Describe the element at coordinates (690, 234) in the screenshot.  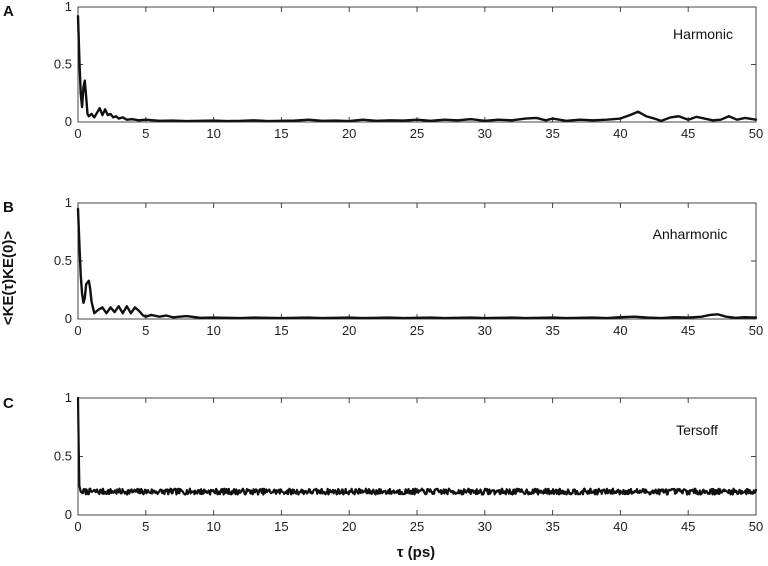
I see `panel-label: Anharmonic` at that location.